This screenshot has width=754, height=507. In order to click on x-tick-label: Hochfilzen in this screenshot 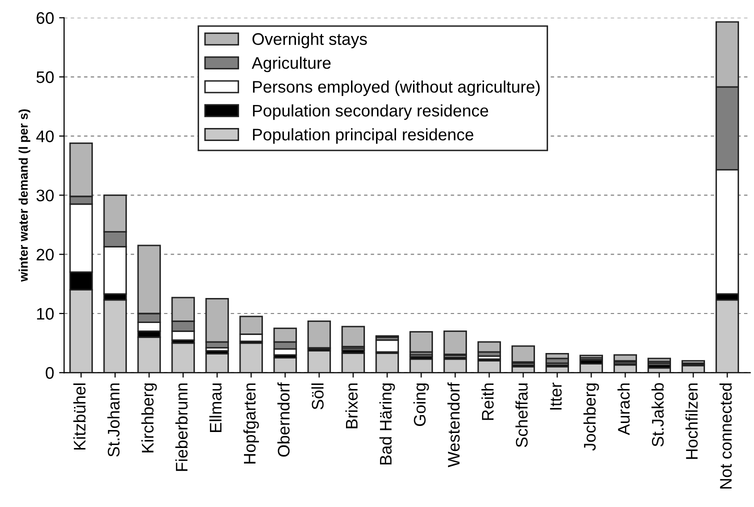, I will do `click(691, 421)`.